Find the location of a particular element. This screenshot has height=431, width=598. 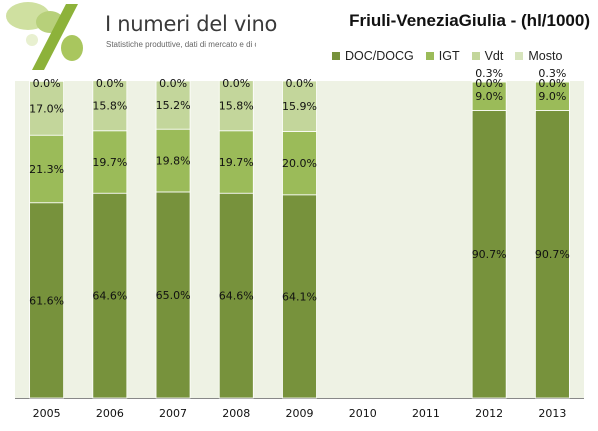

bar-segment-igt-2012 is located at coordinates (489, 96).